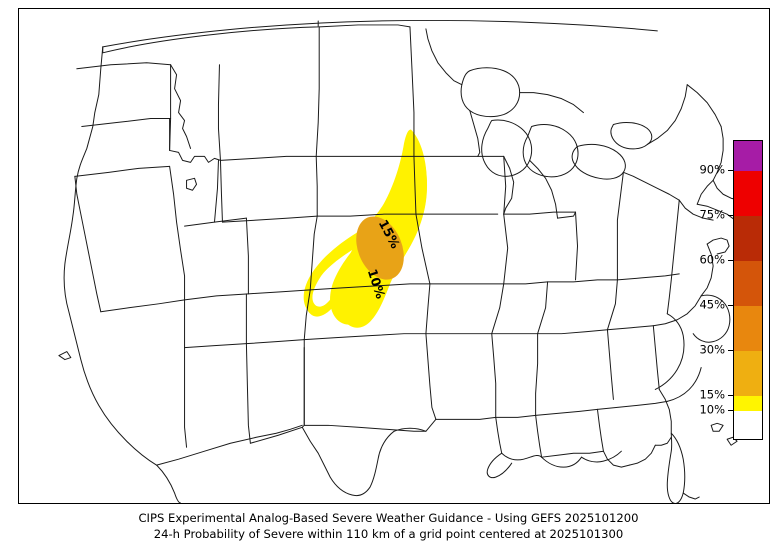  I want to click on colorbar-label-90: 90%, so click(712, 169).